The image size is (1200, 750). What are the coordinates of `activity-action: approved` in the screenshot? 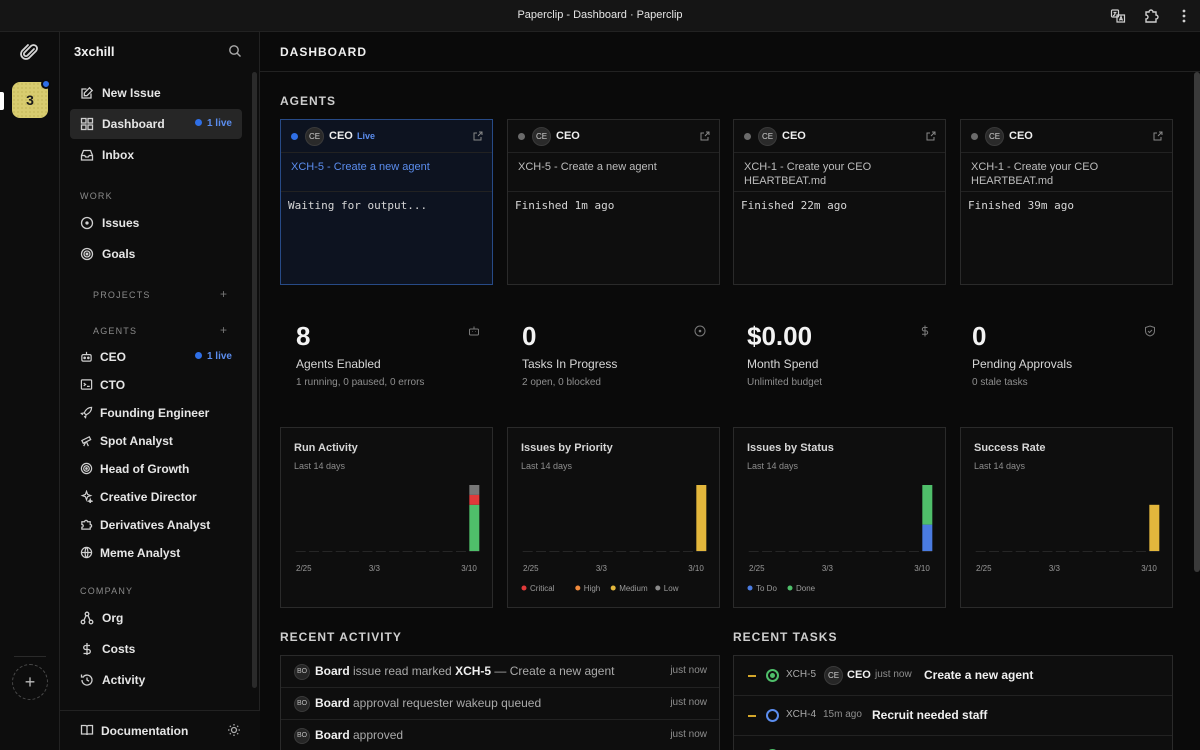 It's located at (376, 735).